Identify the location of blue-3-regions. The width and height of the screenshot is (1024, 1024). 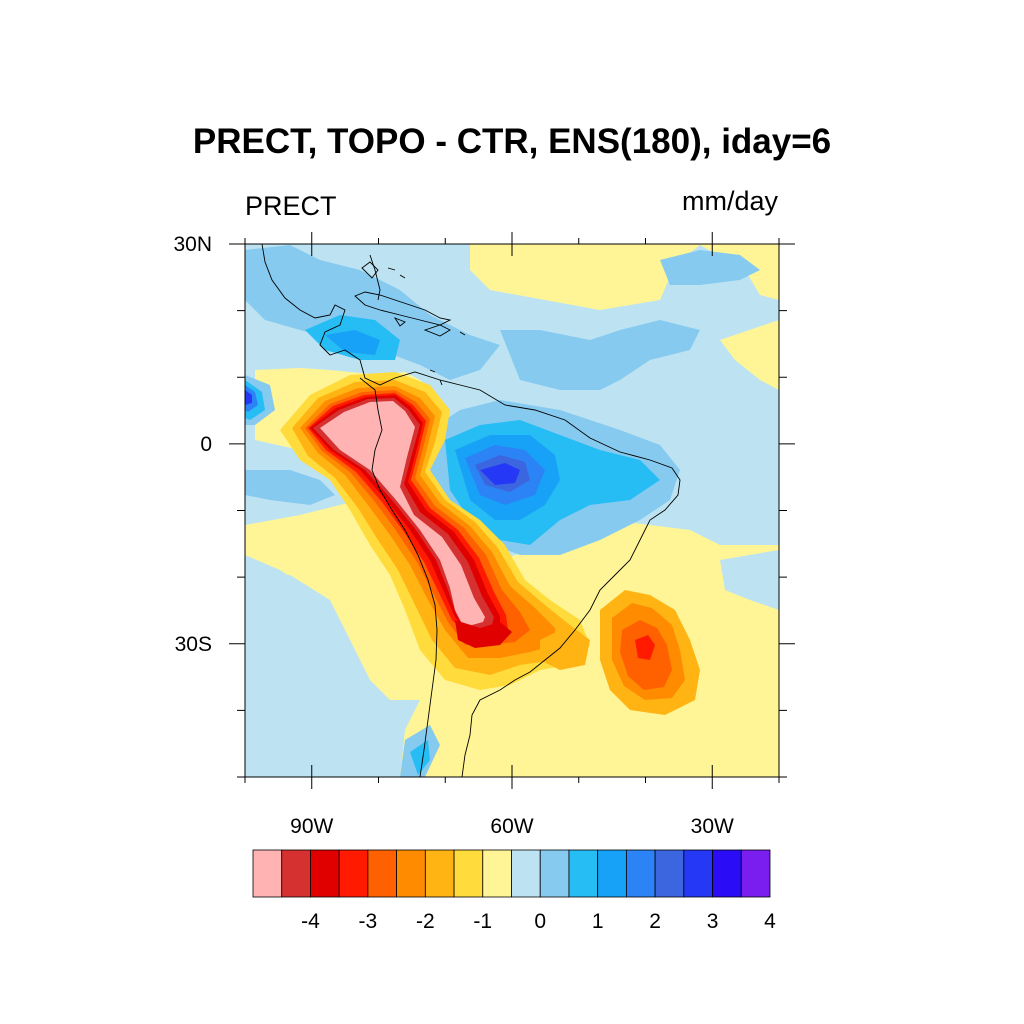
(402, 425).